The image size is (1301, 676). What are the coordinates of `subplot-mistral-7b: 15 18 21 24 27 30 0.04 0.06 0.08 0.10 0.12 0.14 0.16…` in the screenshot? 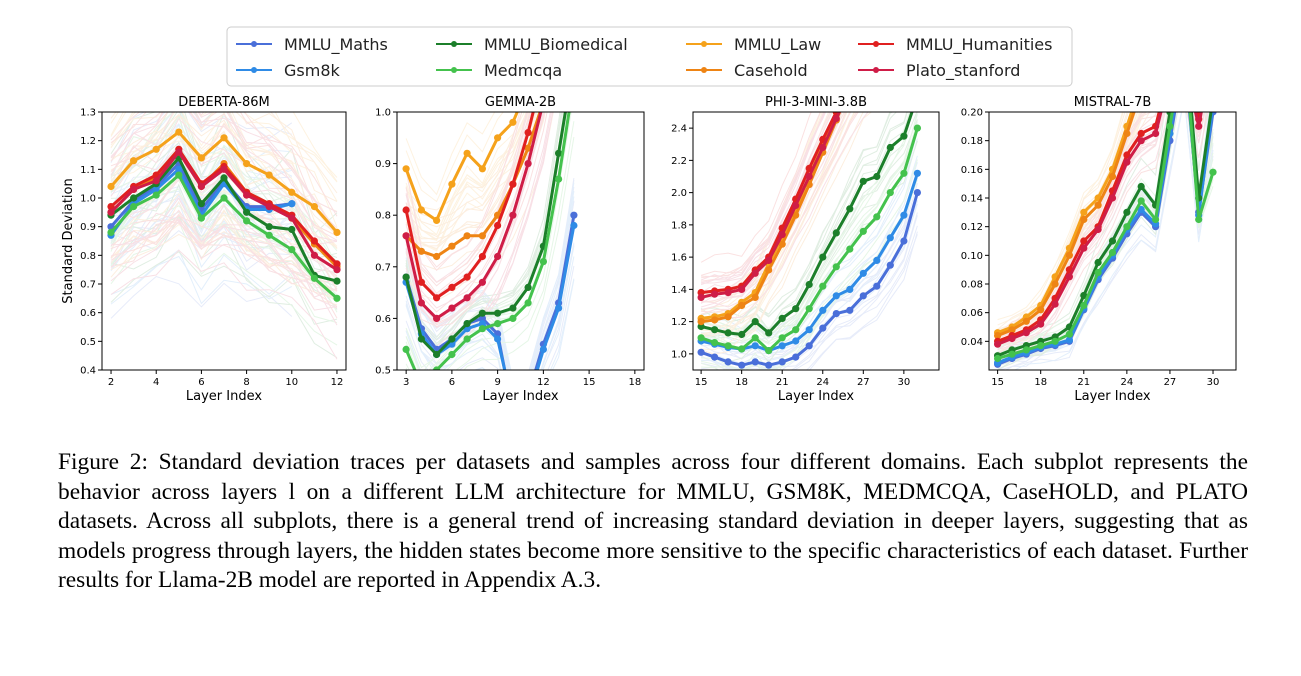 It's located at (1099, 202).